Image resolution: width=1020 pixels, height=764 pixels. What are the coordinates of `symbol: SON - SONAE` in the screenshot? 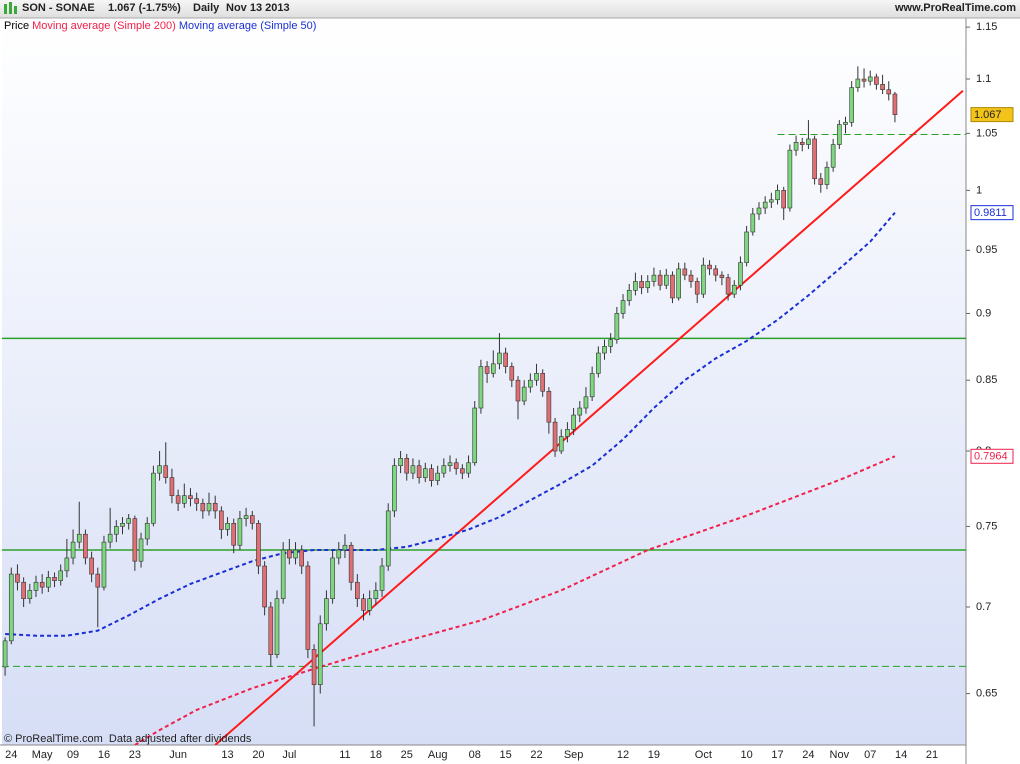 It's located at (58, 8).